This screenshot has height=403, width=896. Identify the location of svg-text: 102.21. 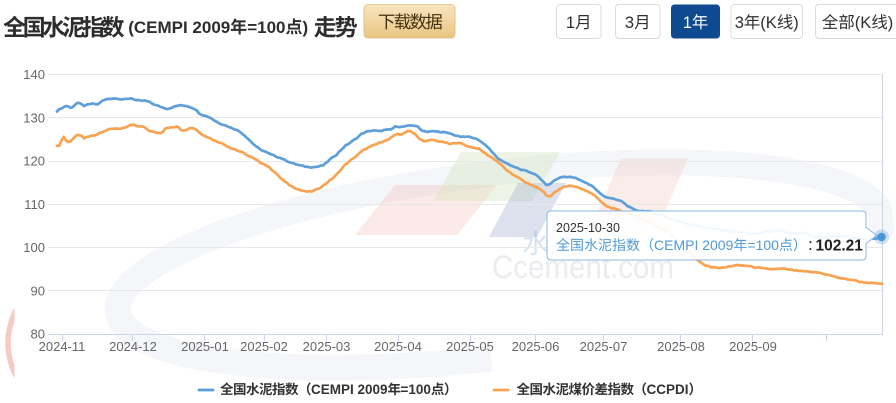
(840, 246).